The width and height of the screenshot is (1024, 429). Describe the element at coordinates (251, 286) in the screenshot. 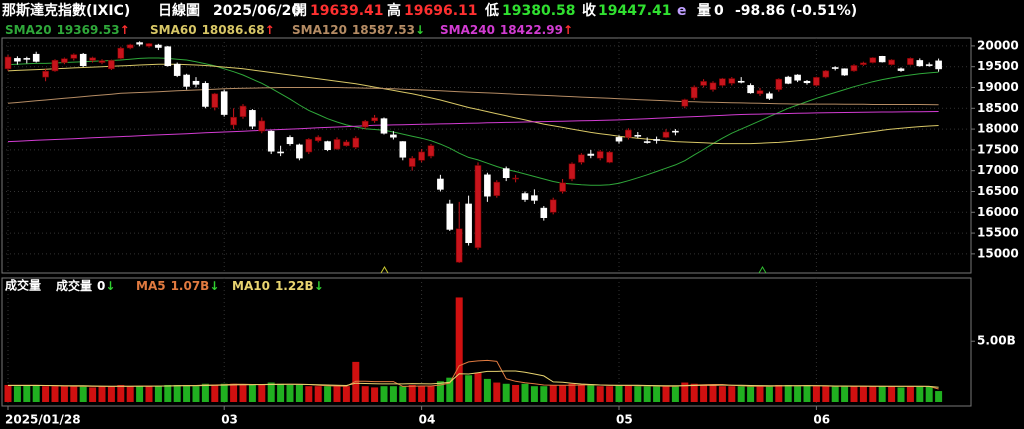

I see `legend-name: MA10` at that location.